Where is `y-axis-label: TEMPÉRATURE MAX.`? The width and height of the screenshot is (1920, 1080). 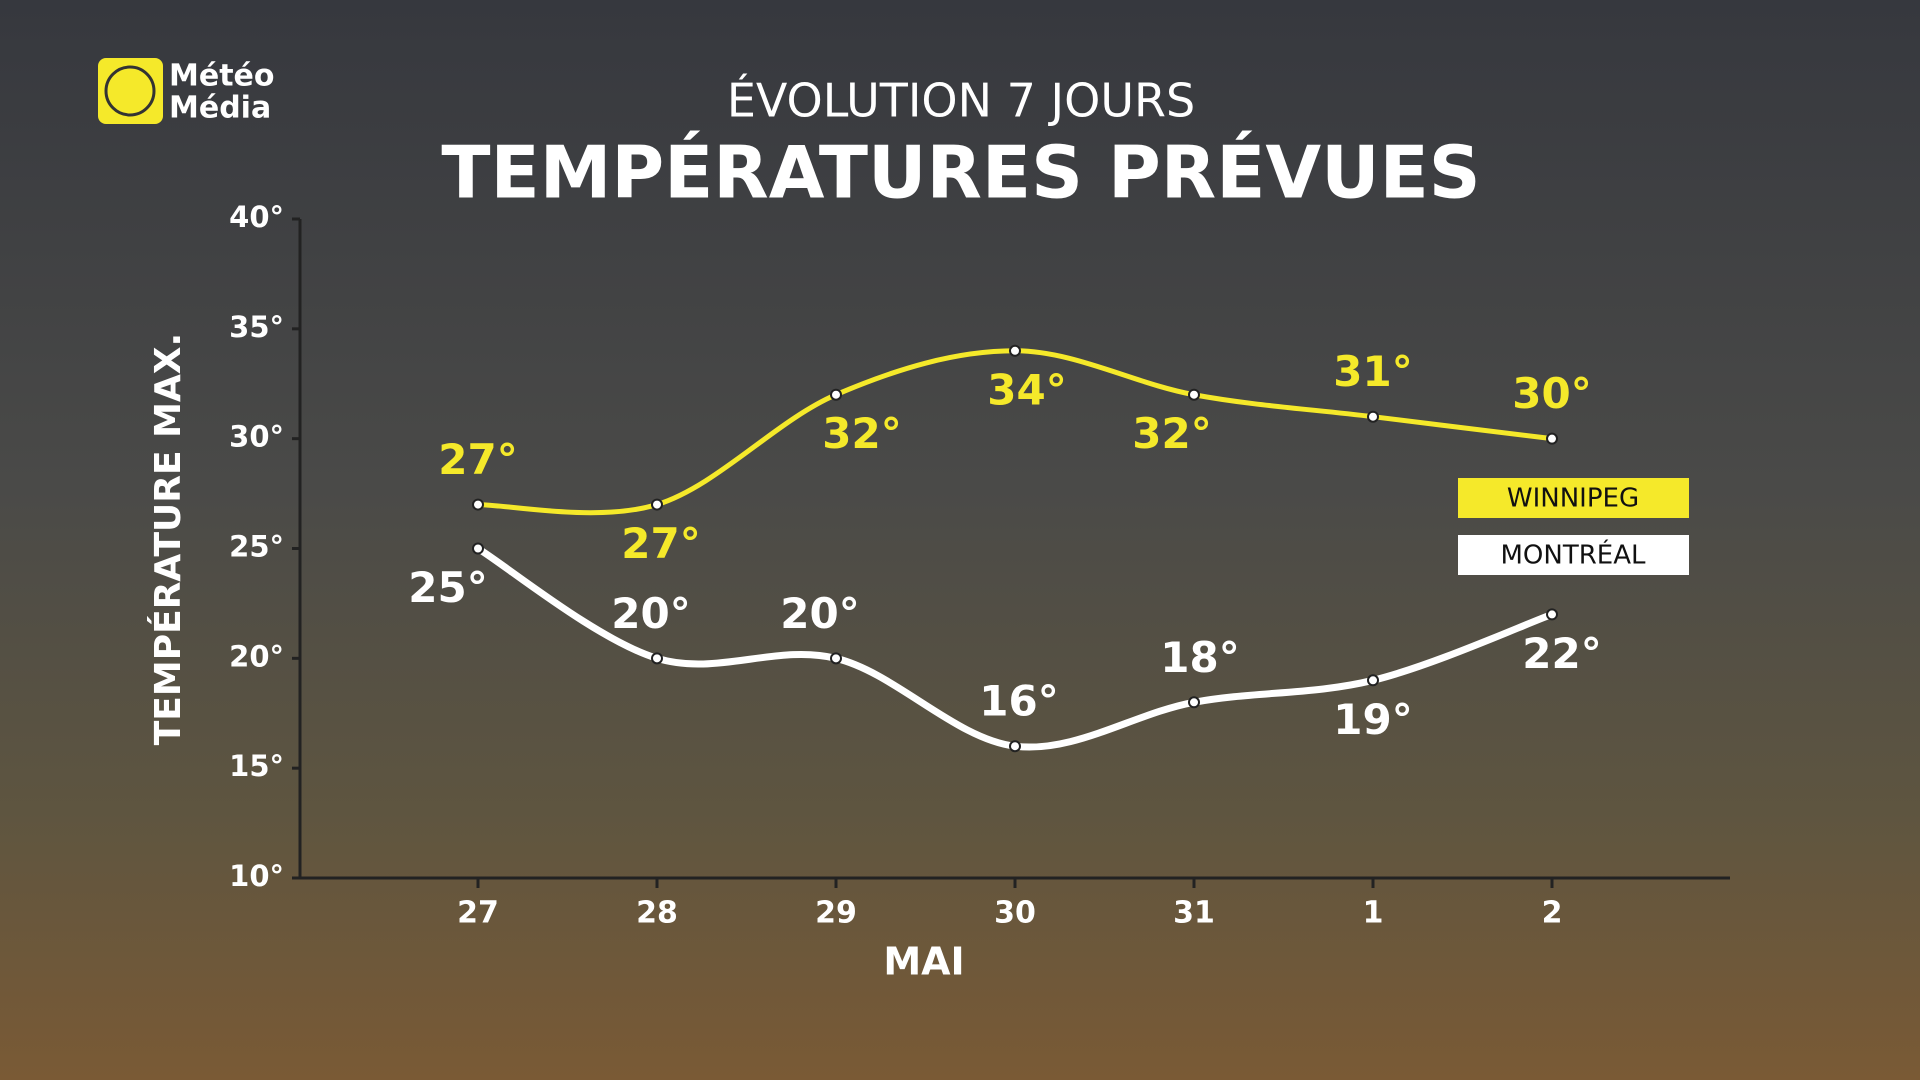 y-axis-label: TEMPÉRATURE MAX. is located at coordinates (168, 539).